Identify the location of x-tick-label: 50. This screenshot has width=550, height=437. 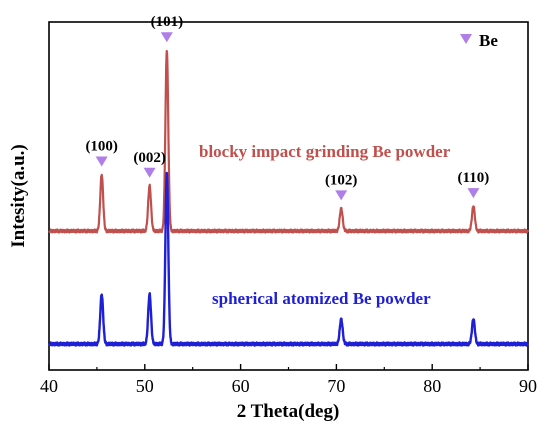
(145, 386).